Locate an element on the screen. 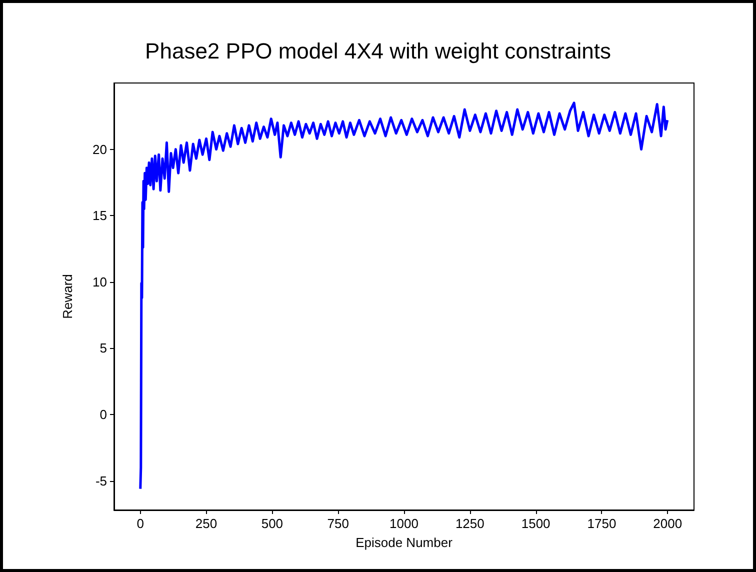  y-axis-title: Reward is located at coordinates (67, 296).